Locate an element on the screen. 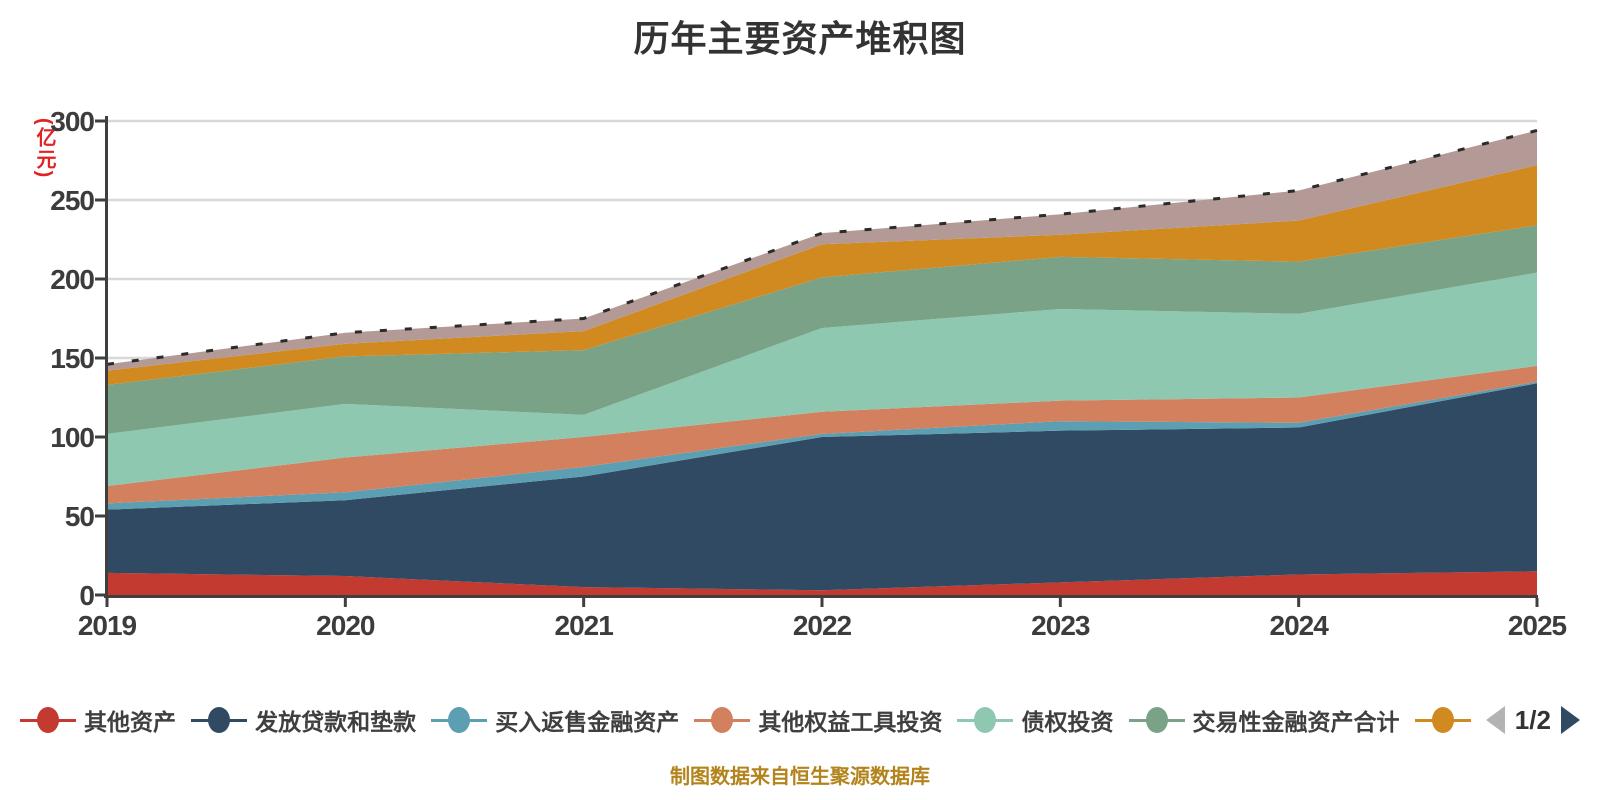 The height and width of the screenshot is (800, 1600). chart-title: 历年主要资产堆积图 is located at coordinates (800, 38).